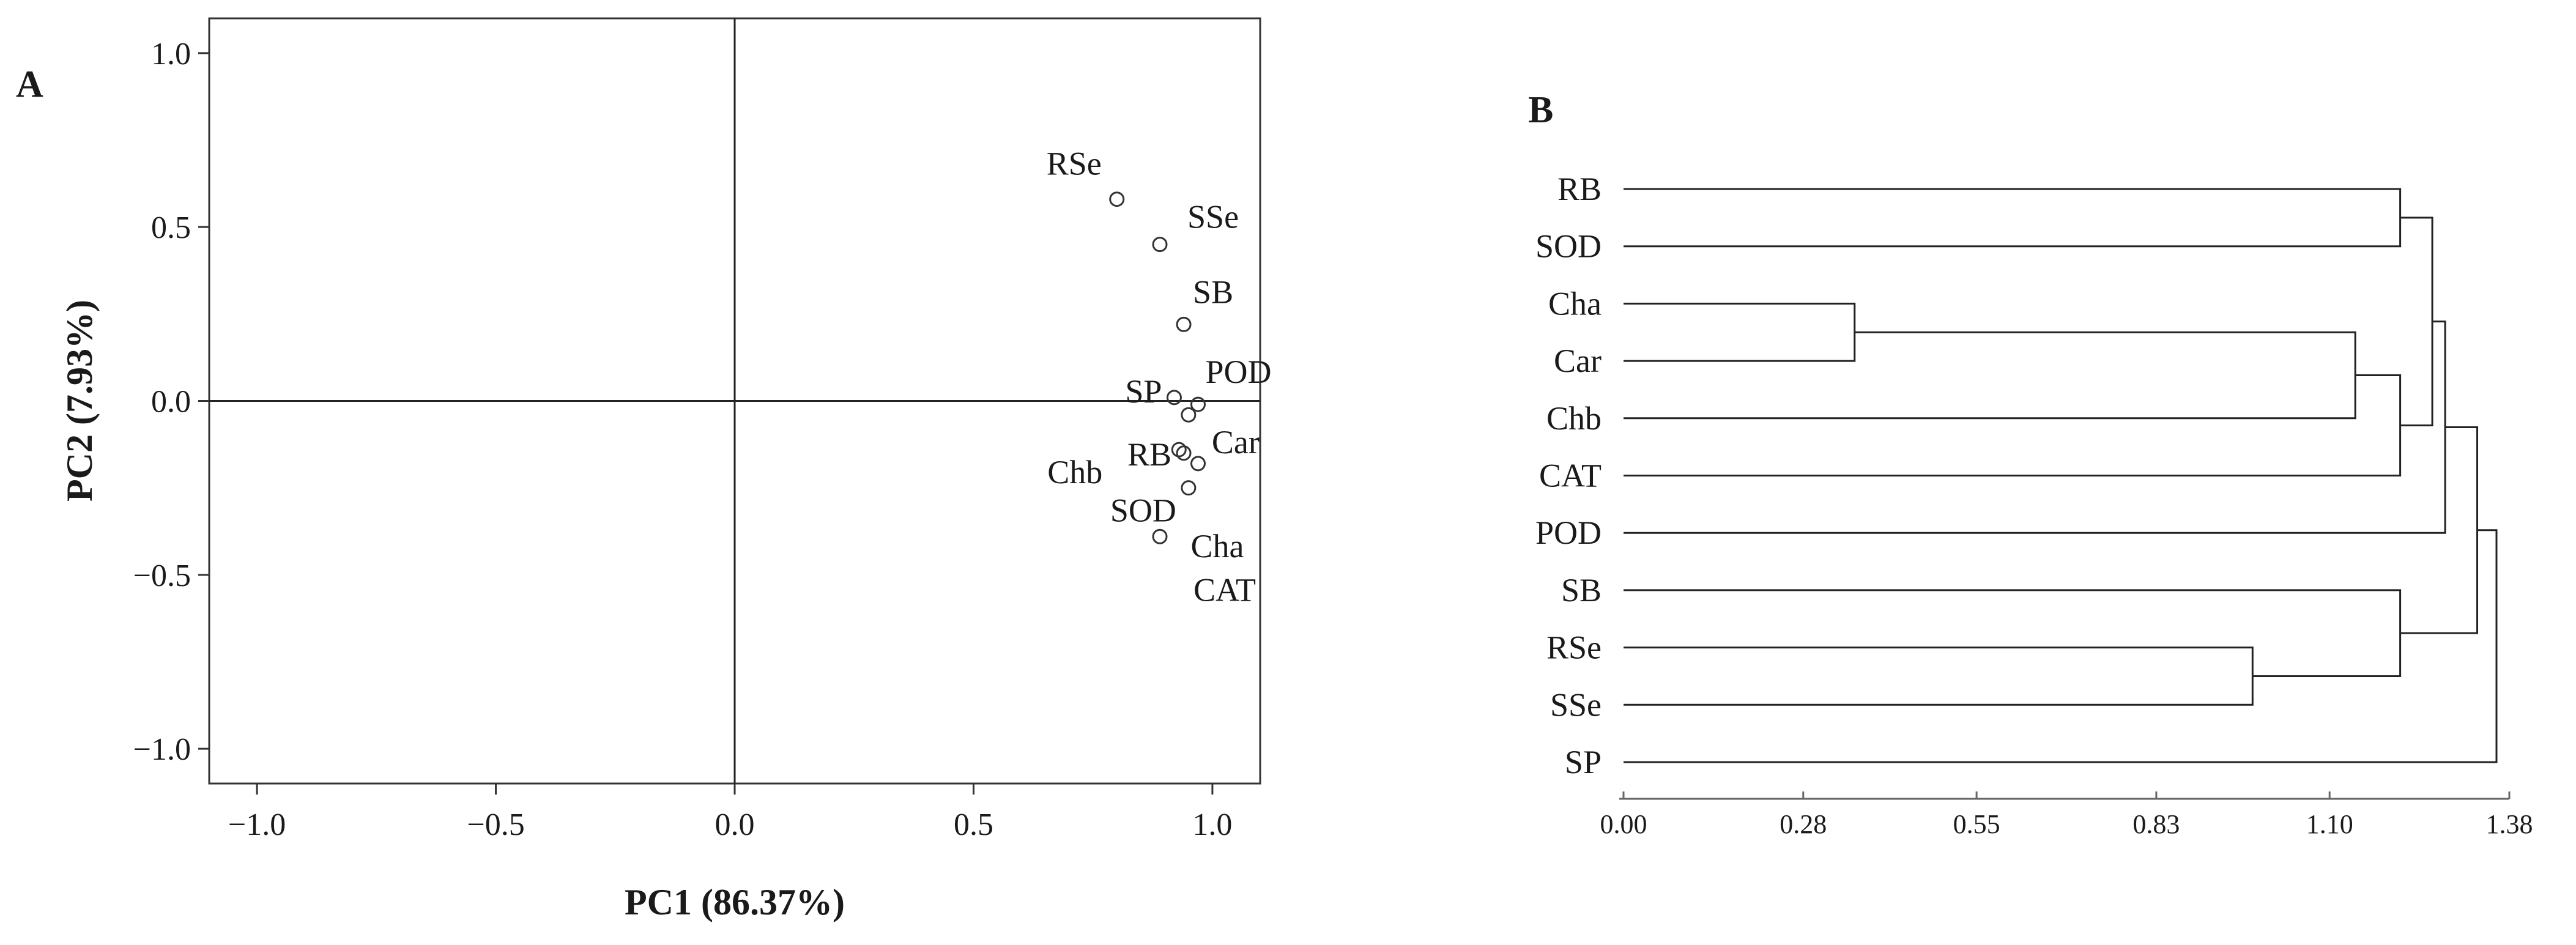 Image resolution: width=2576 pixels, height=945 pixels. Describe the element at coordinates (1236, 442) in the screenshot. I see `pca-point-label-car: Car` at that location.